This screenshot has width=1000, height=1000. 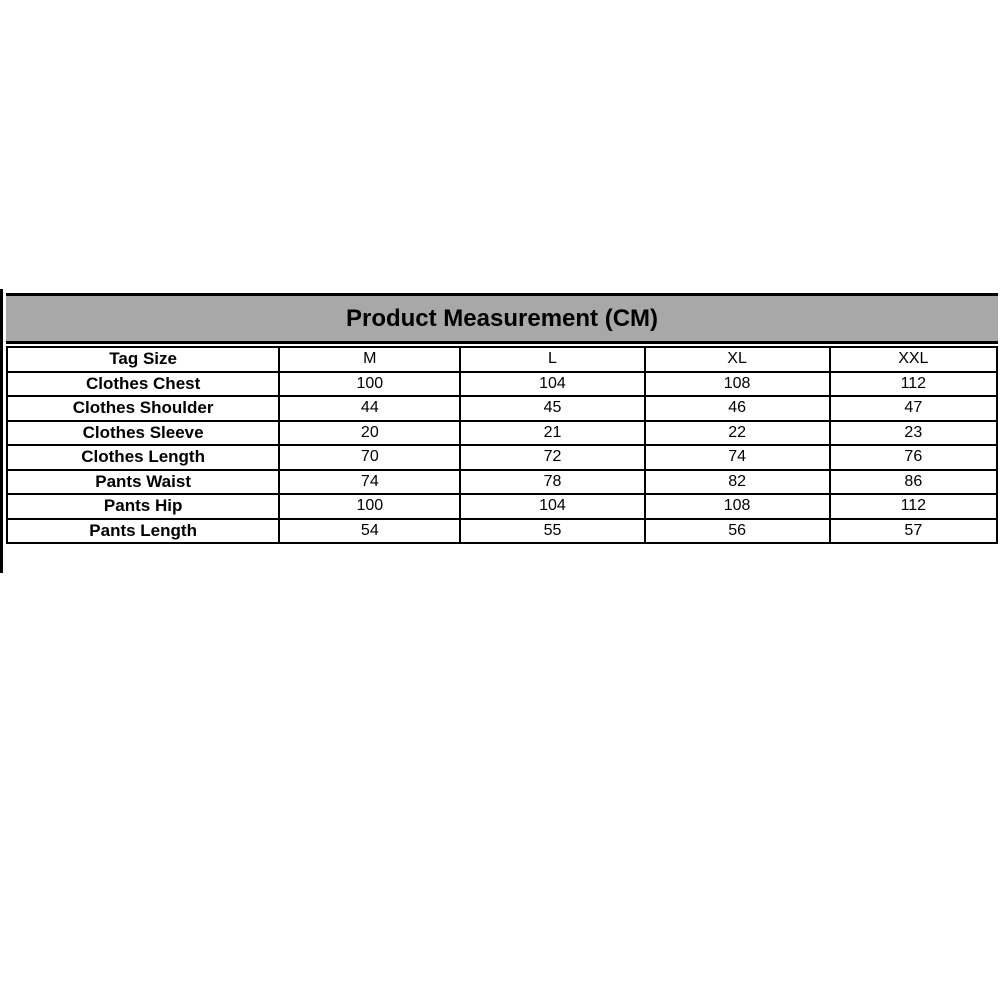 I want to click on header-row: Tag Size M L XL XXL, so click(x=502, y=359).